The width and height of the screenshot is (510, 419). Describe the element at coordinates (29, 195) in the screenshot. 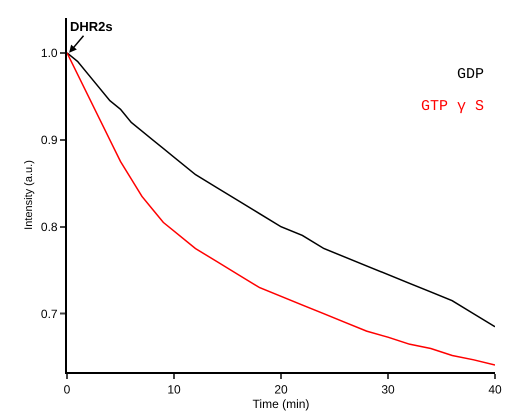

I see `y-axis-title: Intensity (a.u.)` at that location.